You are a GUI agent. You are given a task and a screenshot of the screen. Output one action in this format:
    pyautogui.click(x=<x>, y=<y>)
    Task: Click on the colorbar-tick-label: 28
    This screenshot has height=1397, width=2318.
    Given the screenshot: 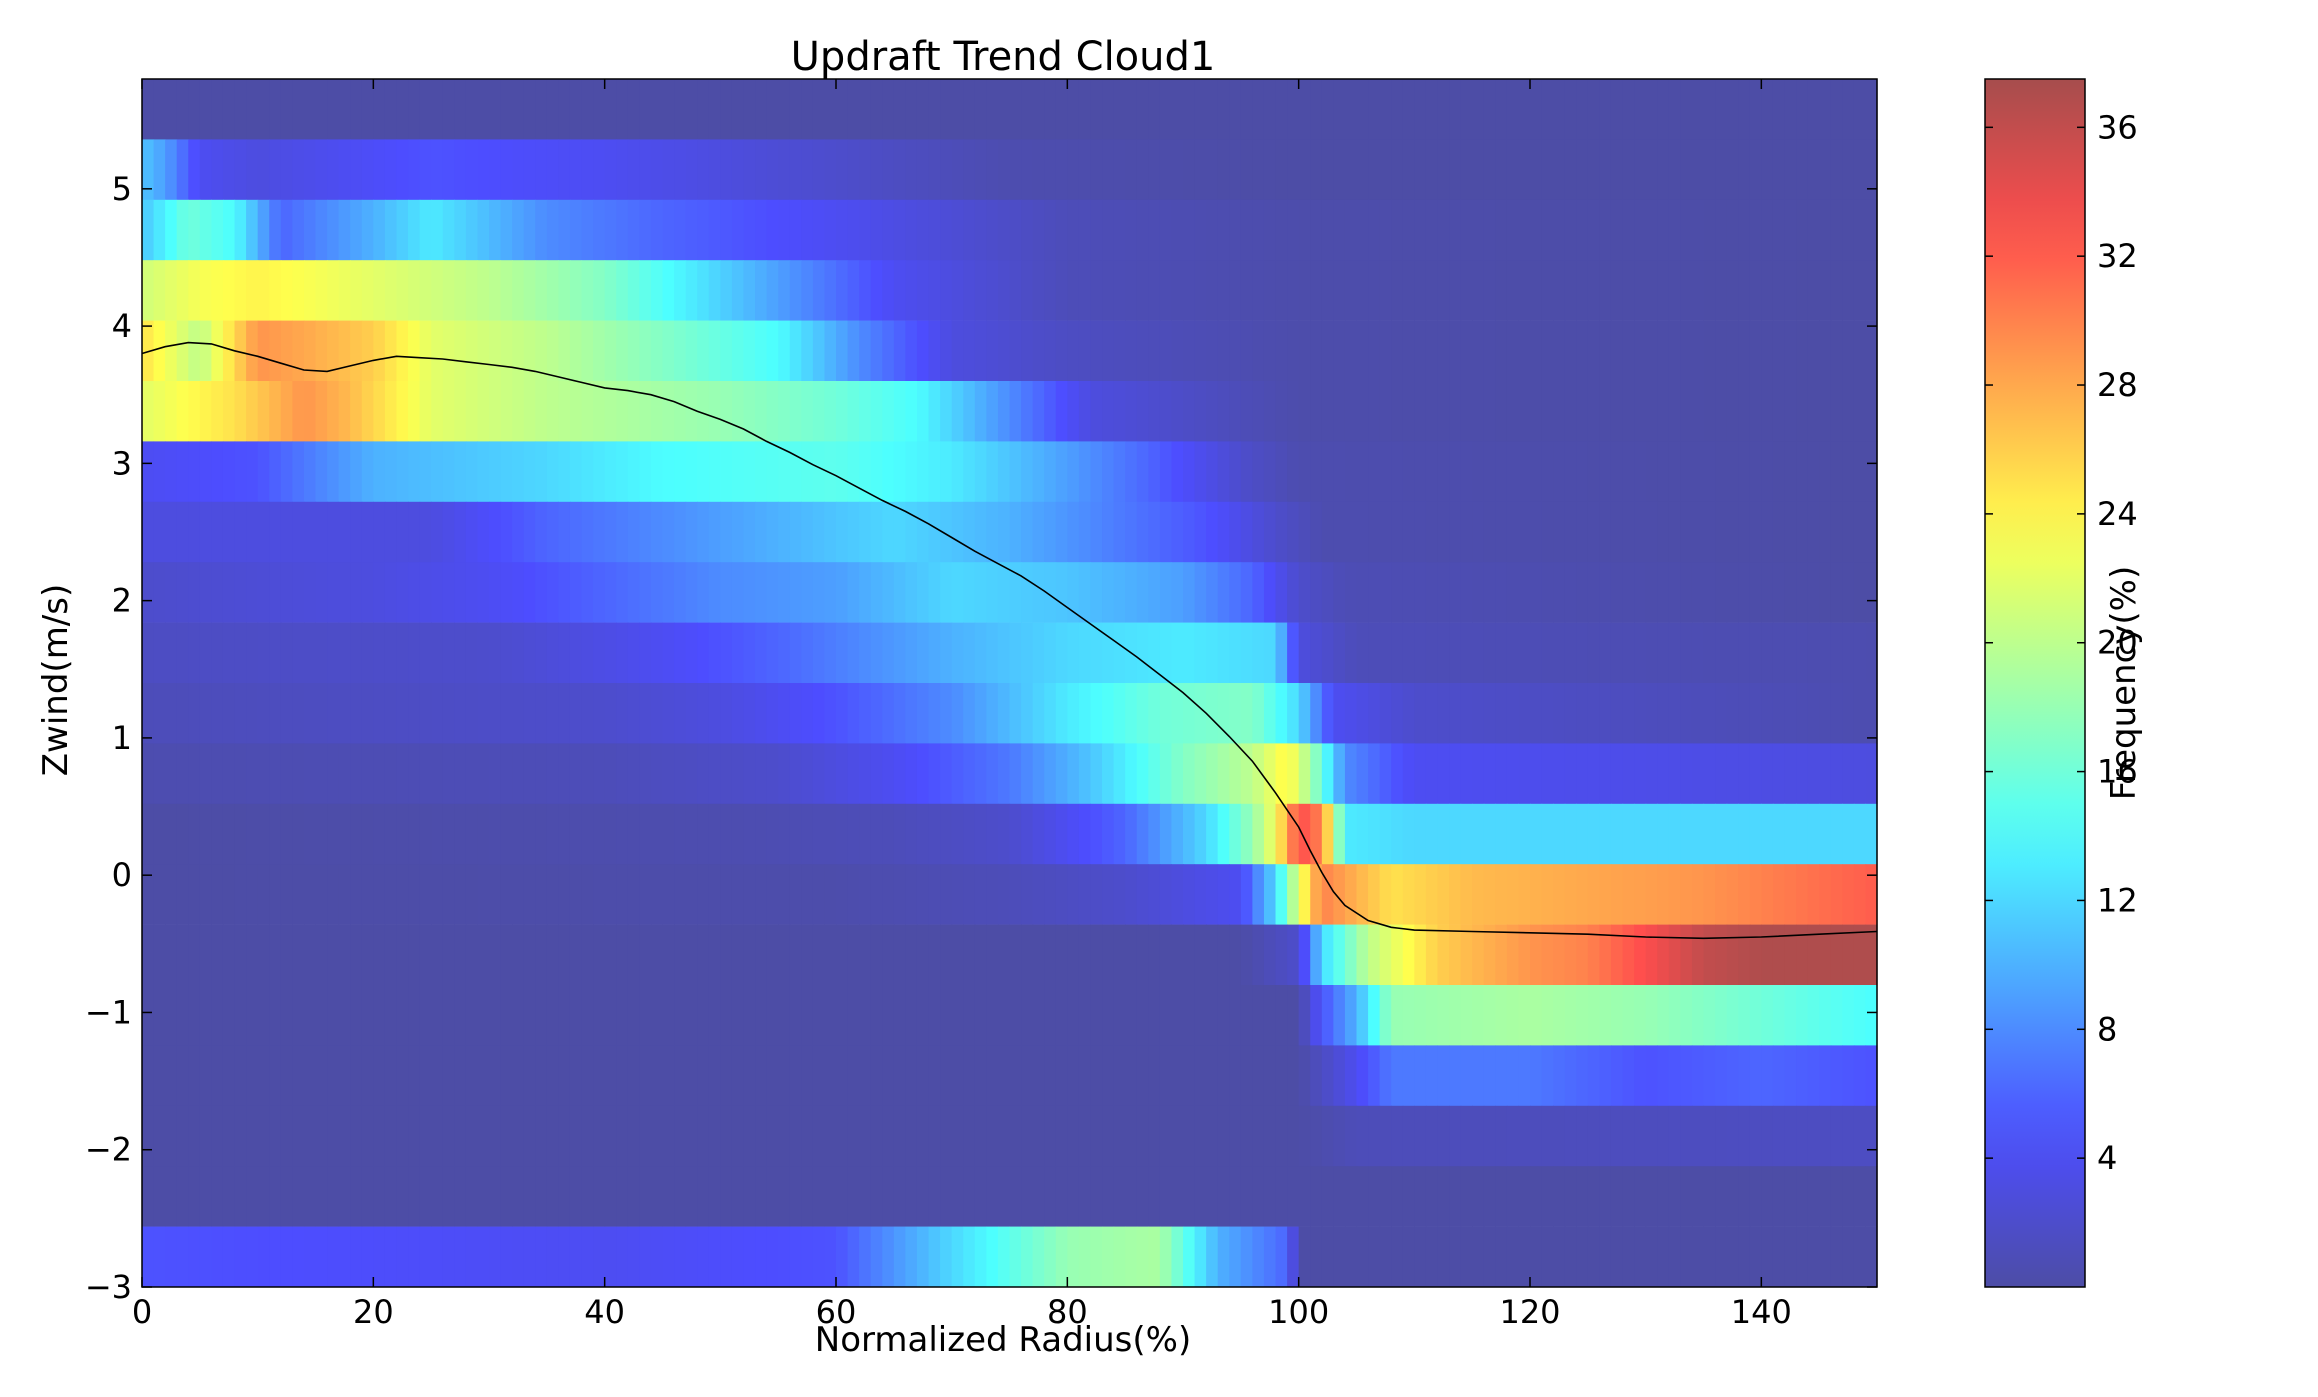 What is the action you would take?
    pyautogui.click(x=2117, y=385)
    